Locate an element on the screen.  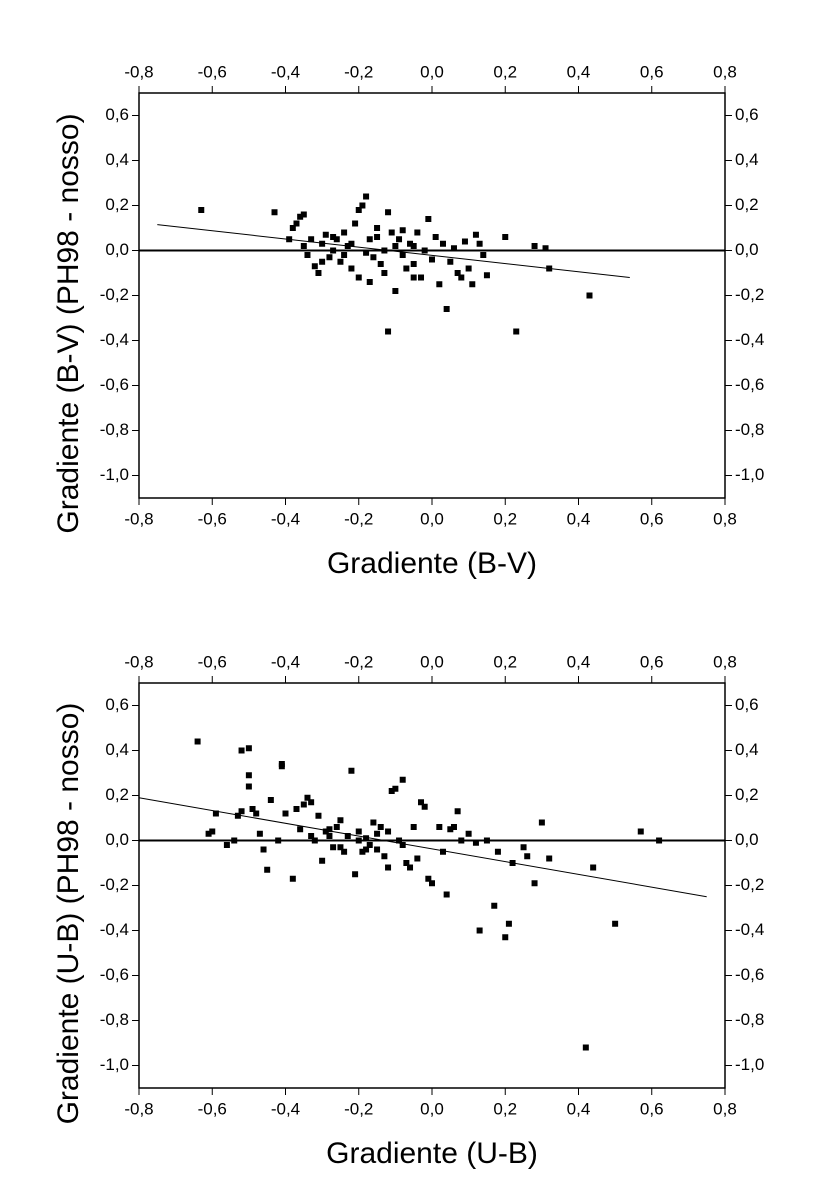
y-tick-label: 0,6 is located at coordinates (117, 704).